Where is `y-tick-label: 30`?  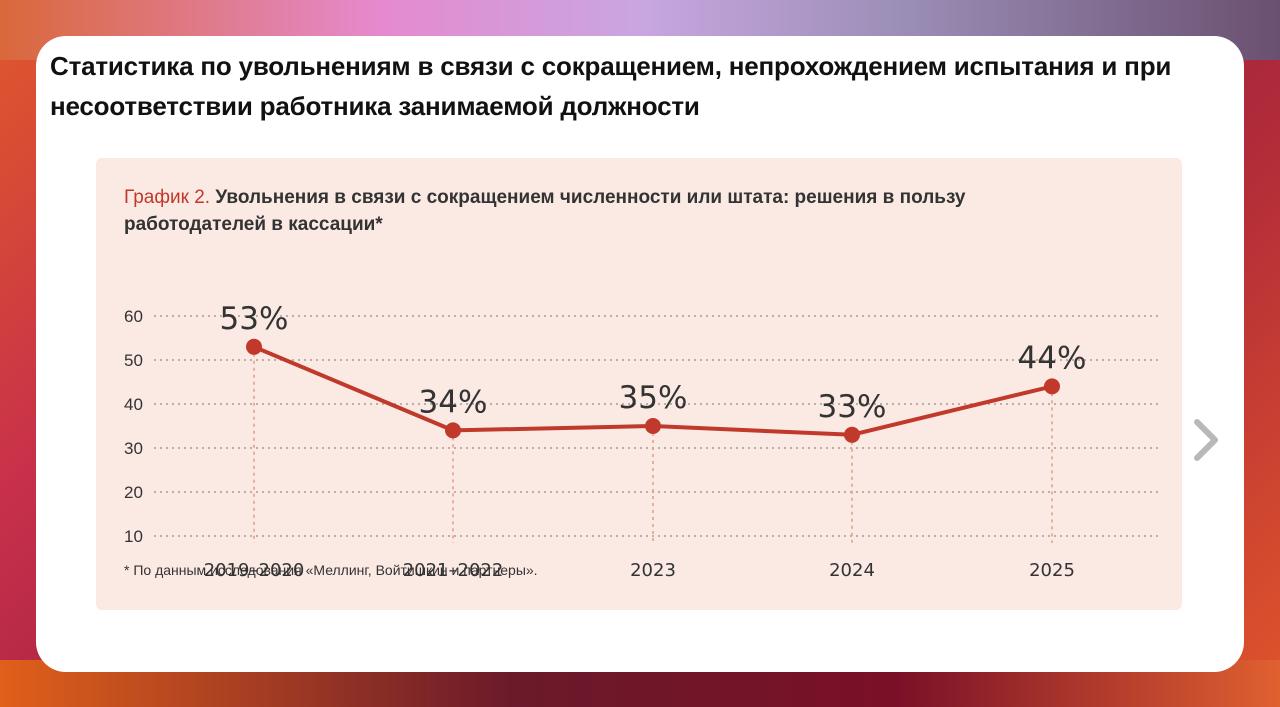 y-tick-label: 30 is located at coordinates (133, 448).